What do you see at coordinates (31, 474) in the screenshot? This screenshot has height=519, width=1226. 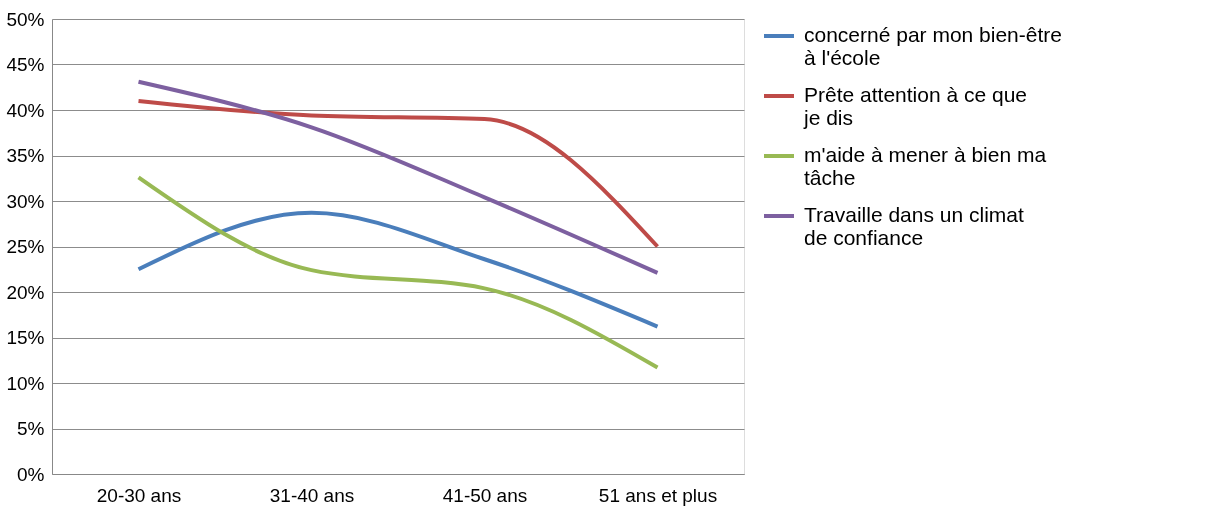 I see `y-tick-label: 0%` at bounding box center [31, 474].